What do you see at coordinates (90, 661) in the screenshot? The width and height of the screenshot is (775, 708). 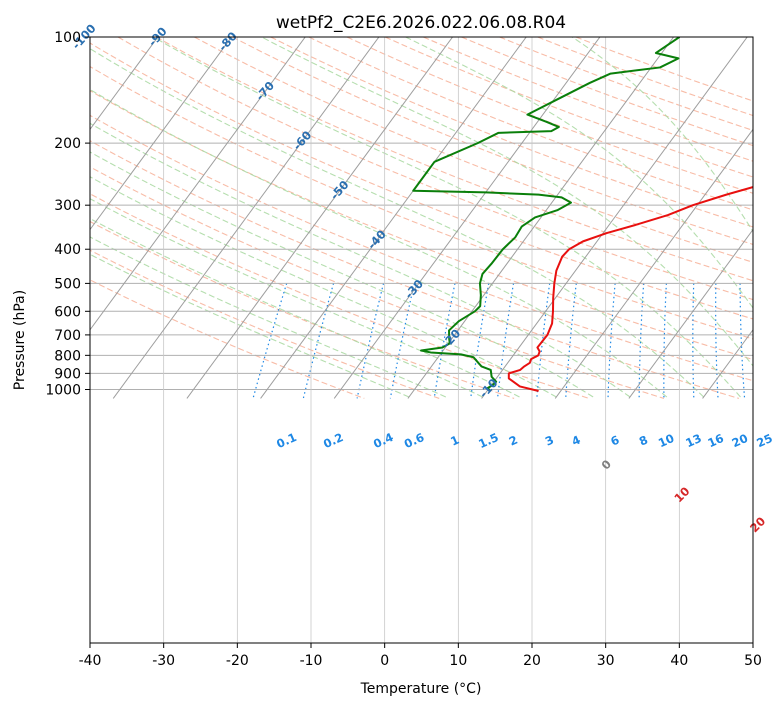 I see `x-tick-label: -40` at bounding box center [90, 661].